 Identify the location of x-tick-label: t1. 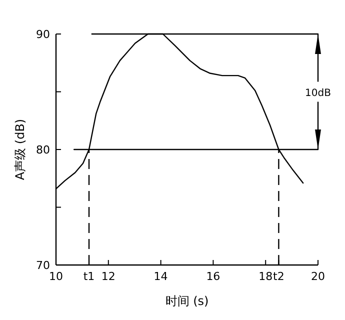
(89, 276).